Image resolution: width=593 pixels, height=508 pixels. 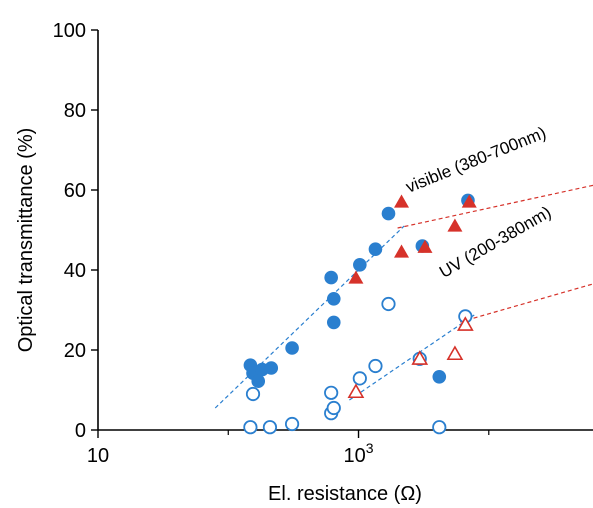 What do you see at coordinates (98, 456) in the screenshot?
I see `x-tick-label: 10` at bounding box center [98, 456].